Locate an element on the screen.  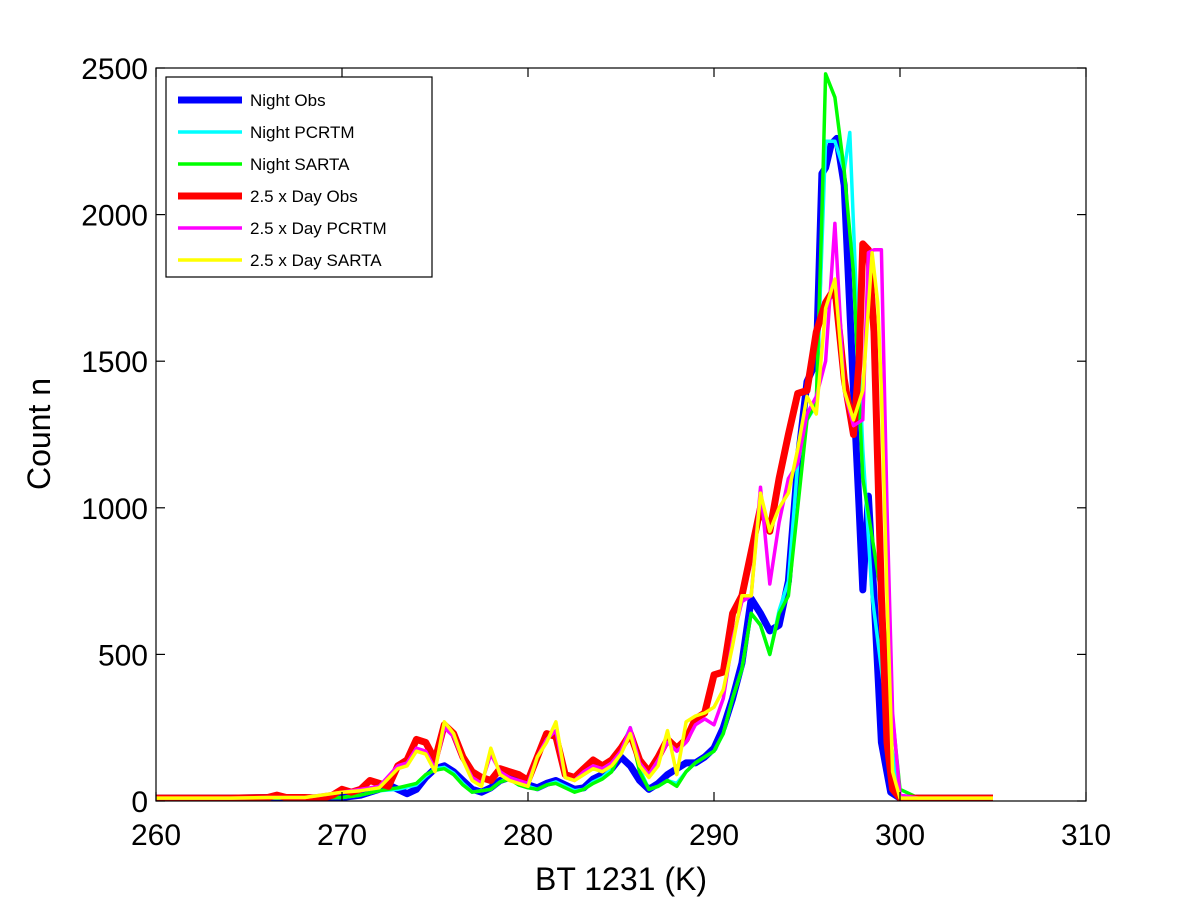
legend-label: 2.5 x Day PCRTM is located at coordinates (318, 228).